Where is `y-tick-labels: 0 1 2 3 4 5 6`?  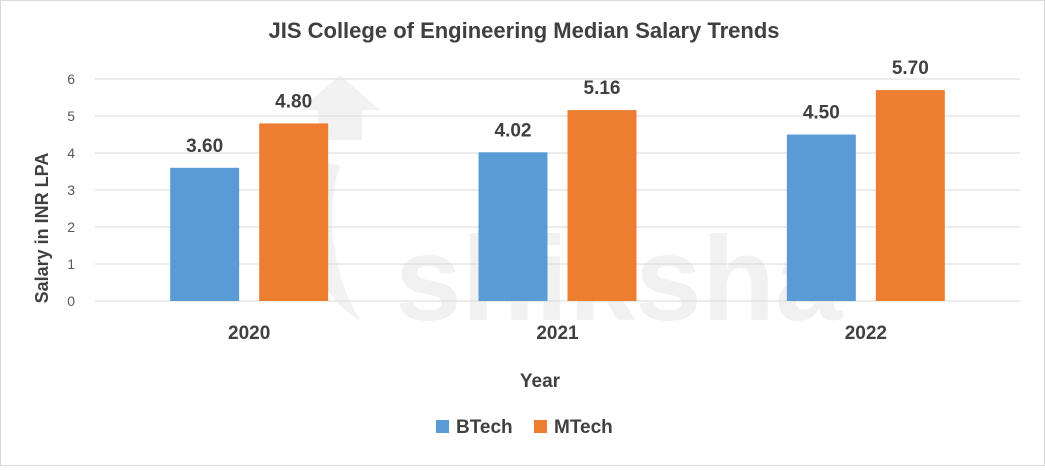
y-tick-labels: 0 1 2 3 4 5 6 is located at coordinates (71, 190).